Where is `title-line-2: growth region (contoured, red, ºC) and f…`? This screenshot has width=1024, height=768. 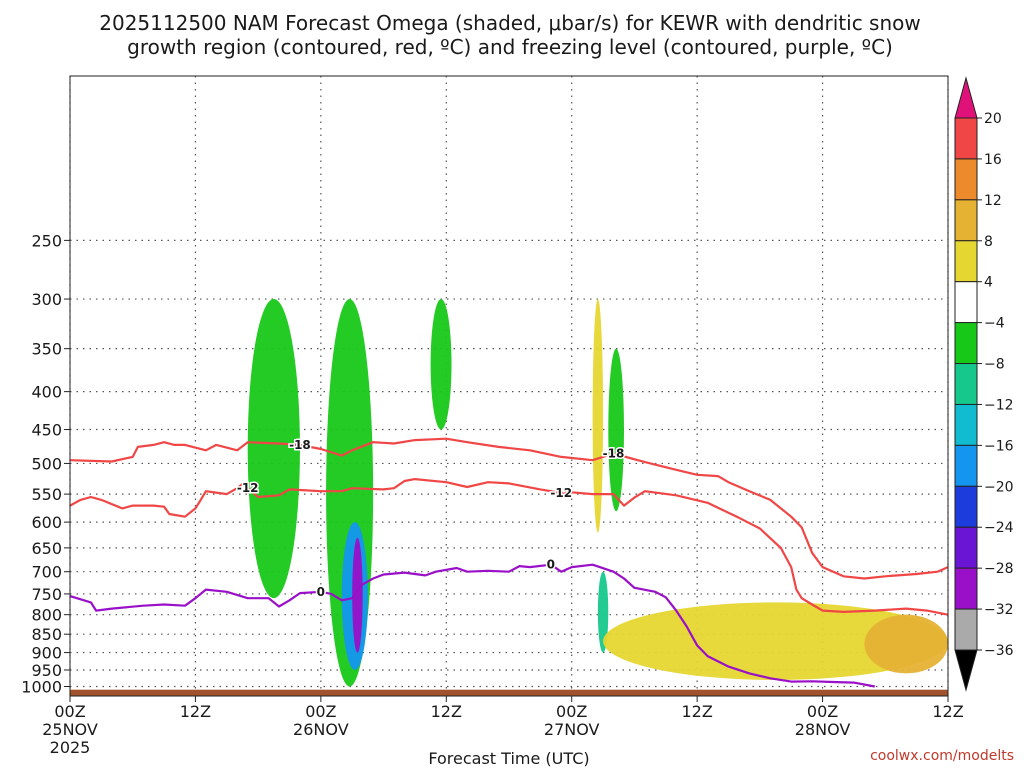 title-line-2: growth region (contoured, red, ºC) and f… is located at coordinates (510, 47).